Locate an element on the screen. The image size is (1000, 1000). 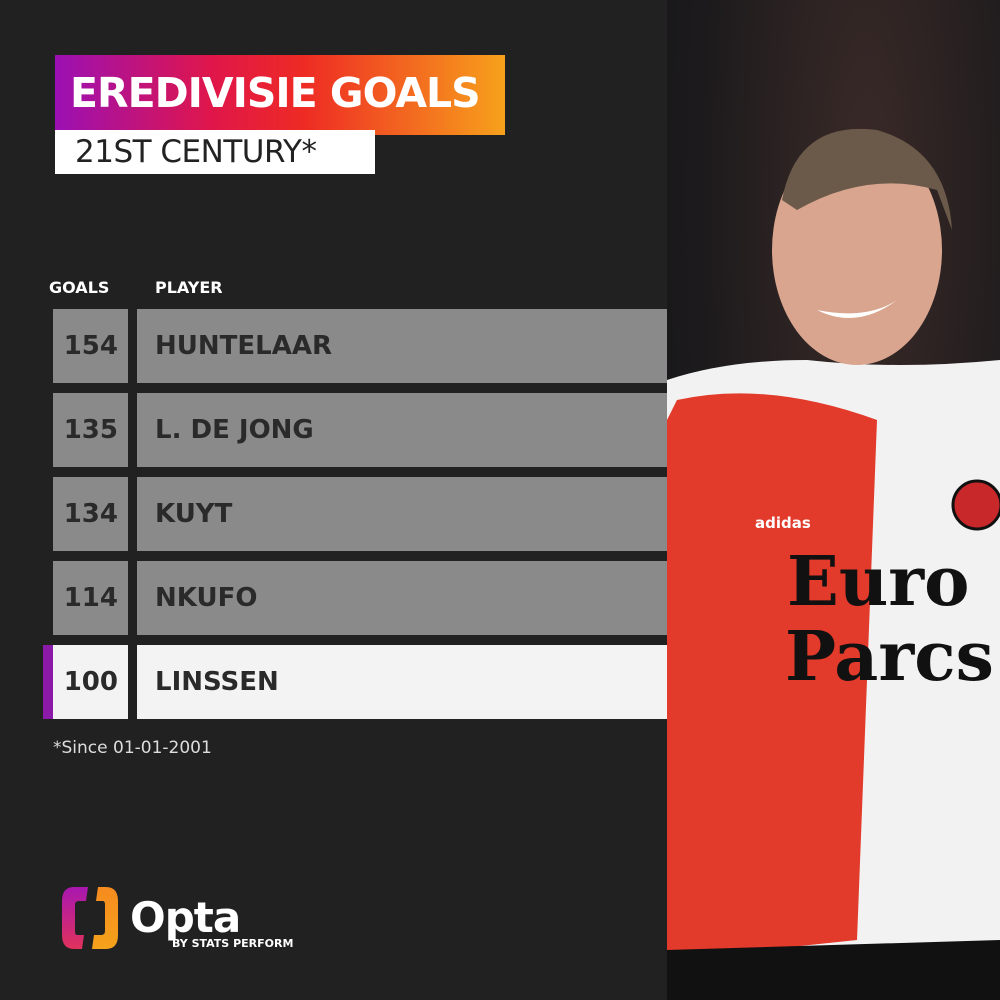
footnote: *Since 01-01-2001 is located at coordinates (132, 748).